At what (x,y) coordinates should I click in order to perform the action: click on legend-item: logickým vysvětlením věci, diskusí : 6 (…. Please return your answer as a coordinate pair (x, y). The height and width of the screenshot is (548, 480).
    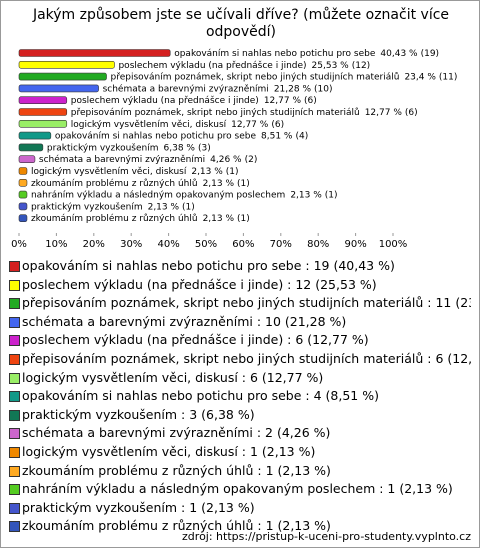
    Looking at the image, I should click on (236, 378).